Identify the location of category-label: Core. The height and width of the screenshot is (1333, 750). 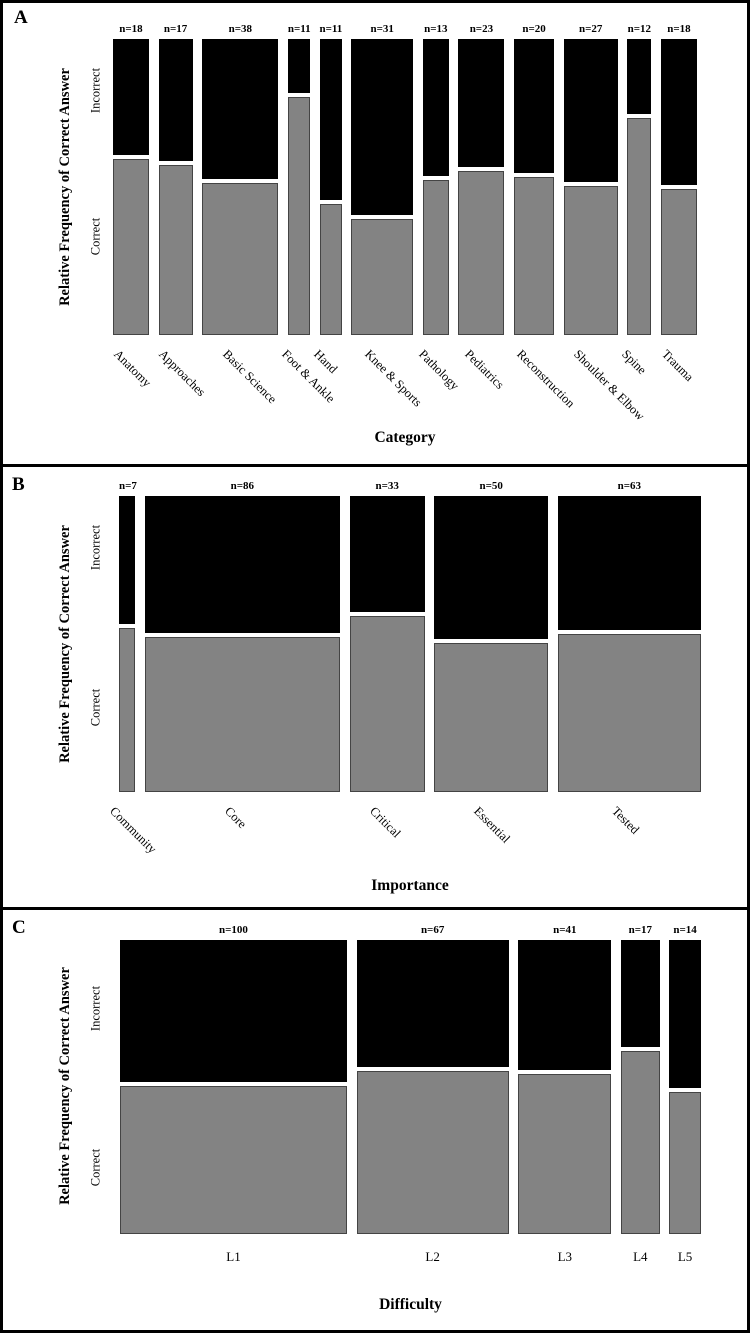
(236, 818).